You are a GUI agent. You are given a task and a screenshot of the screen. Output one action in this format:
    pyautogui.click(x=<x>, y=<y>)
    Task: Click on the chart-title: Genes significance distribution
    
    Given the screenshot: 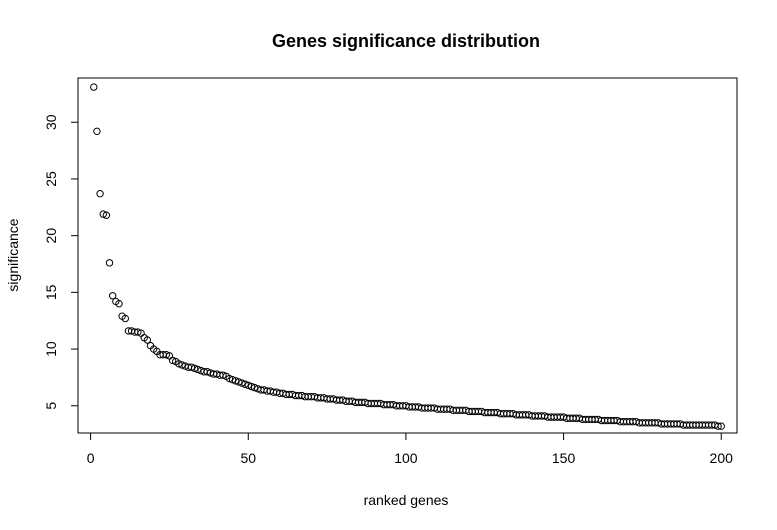 What is the action you would take?
    pyautogui.click(x=406, y=41)
    